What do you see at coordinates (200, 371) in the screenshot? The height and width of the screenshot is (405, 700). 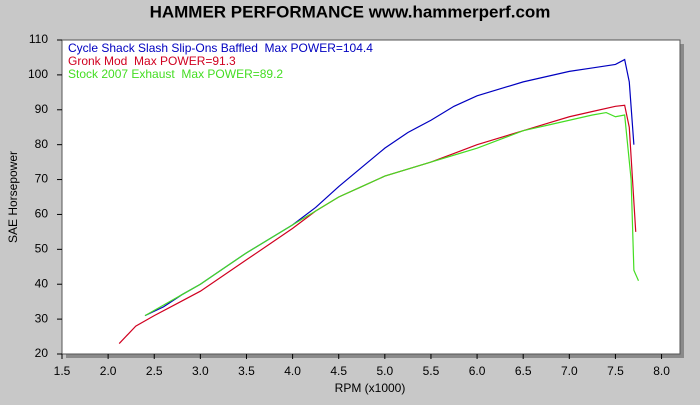 I see `x-tick-label: 3.0` at bounding box center [200, 371].